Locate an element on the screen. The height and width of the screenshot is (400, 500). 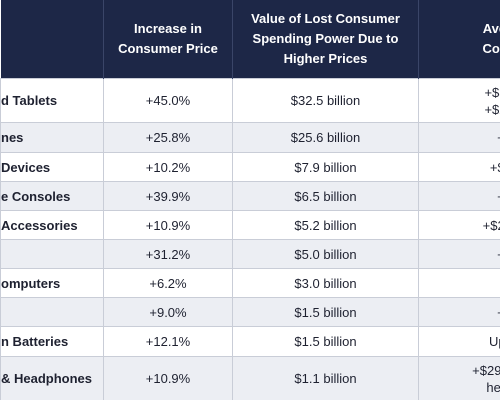
row-label: Devices is located at coordinates (52, 167).